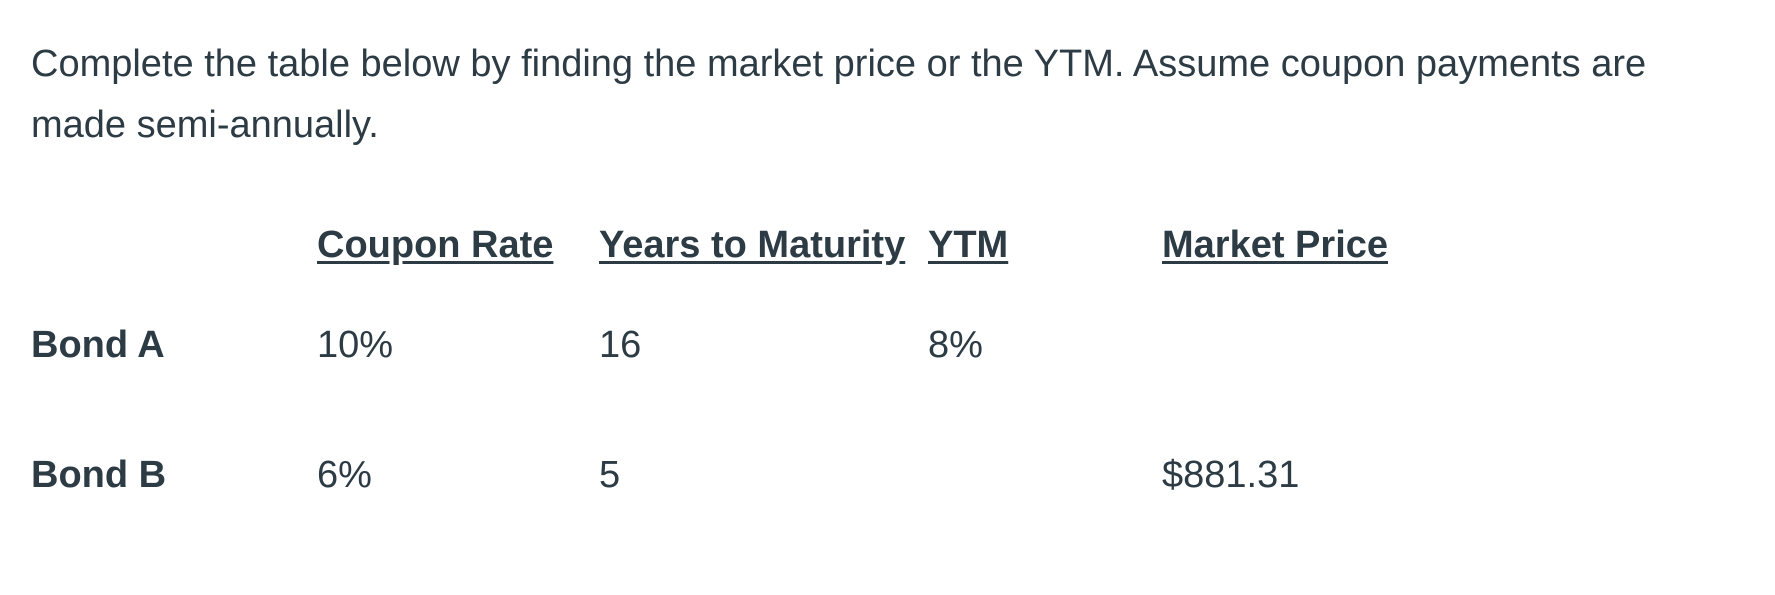  Describe the element at coordinates (435, 244) in the screenshot. I see `header-coupon-rate-text: Coupon Rate` at that location.